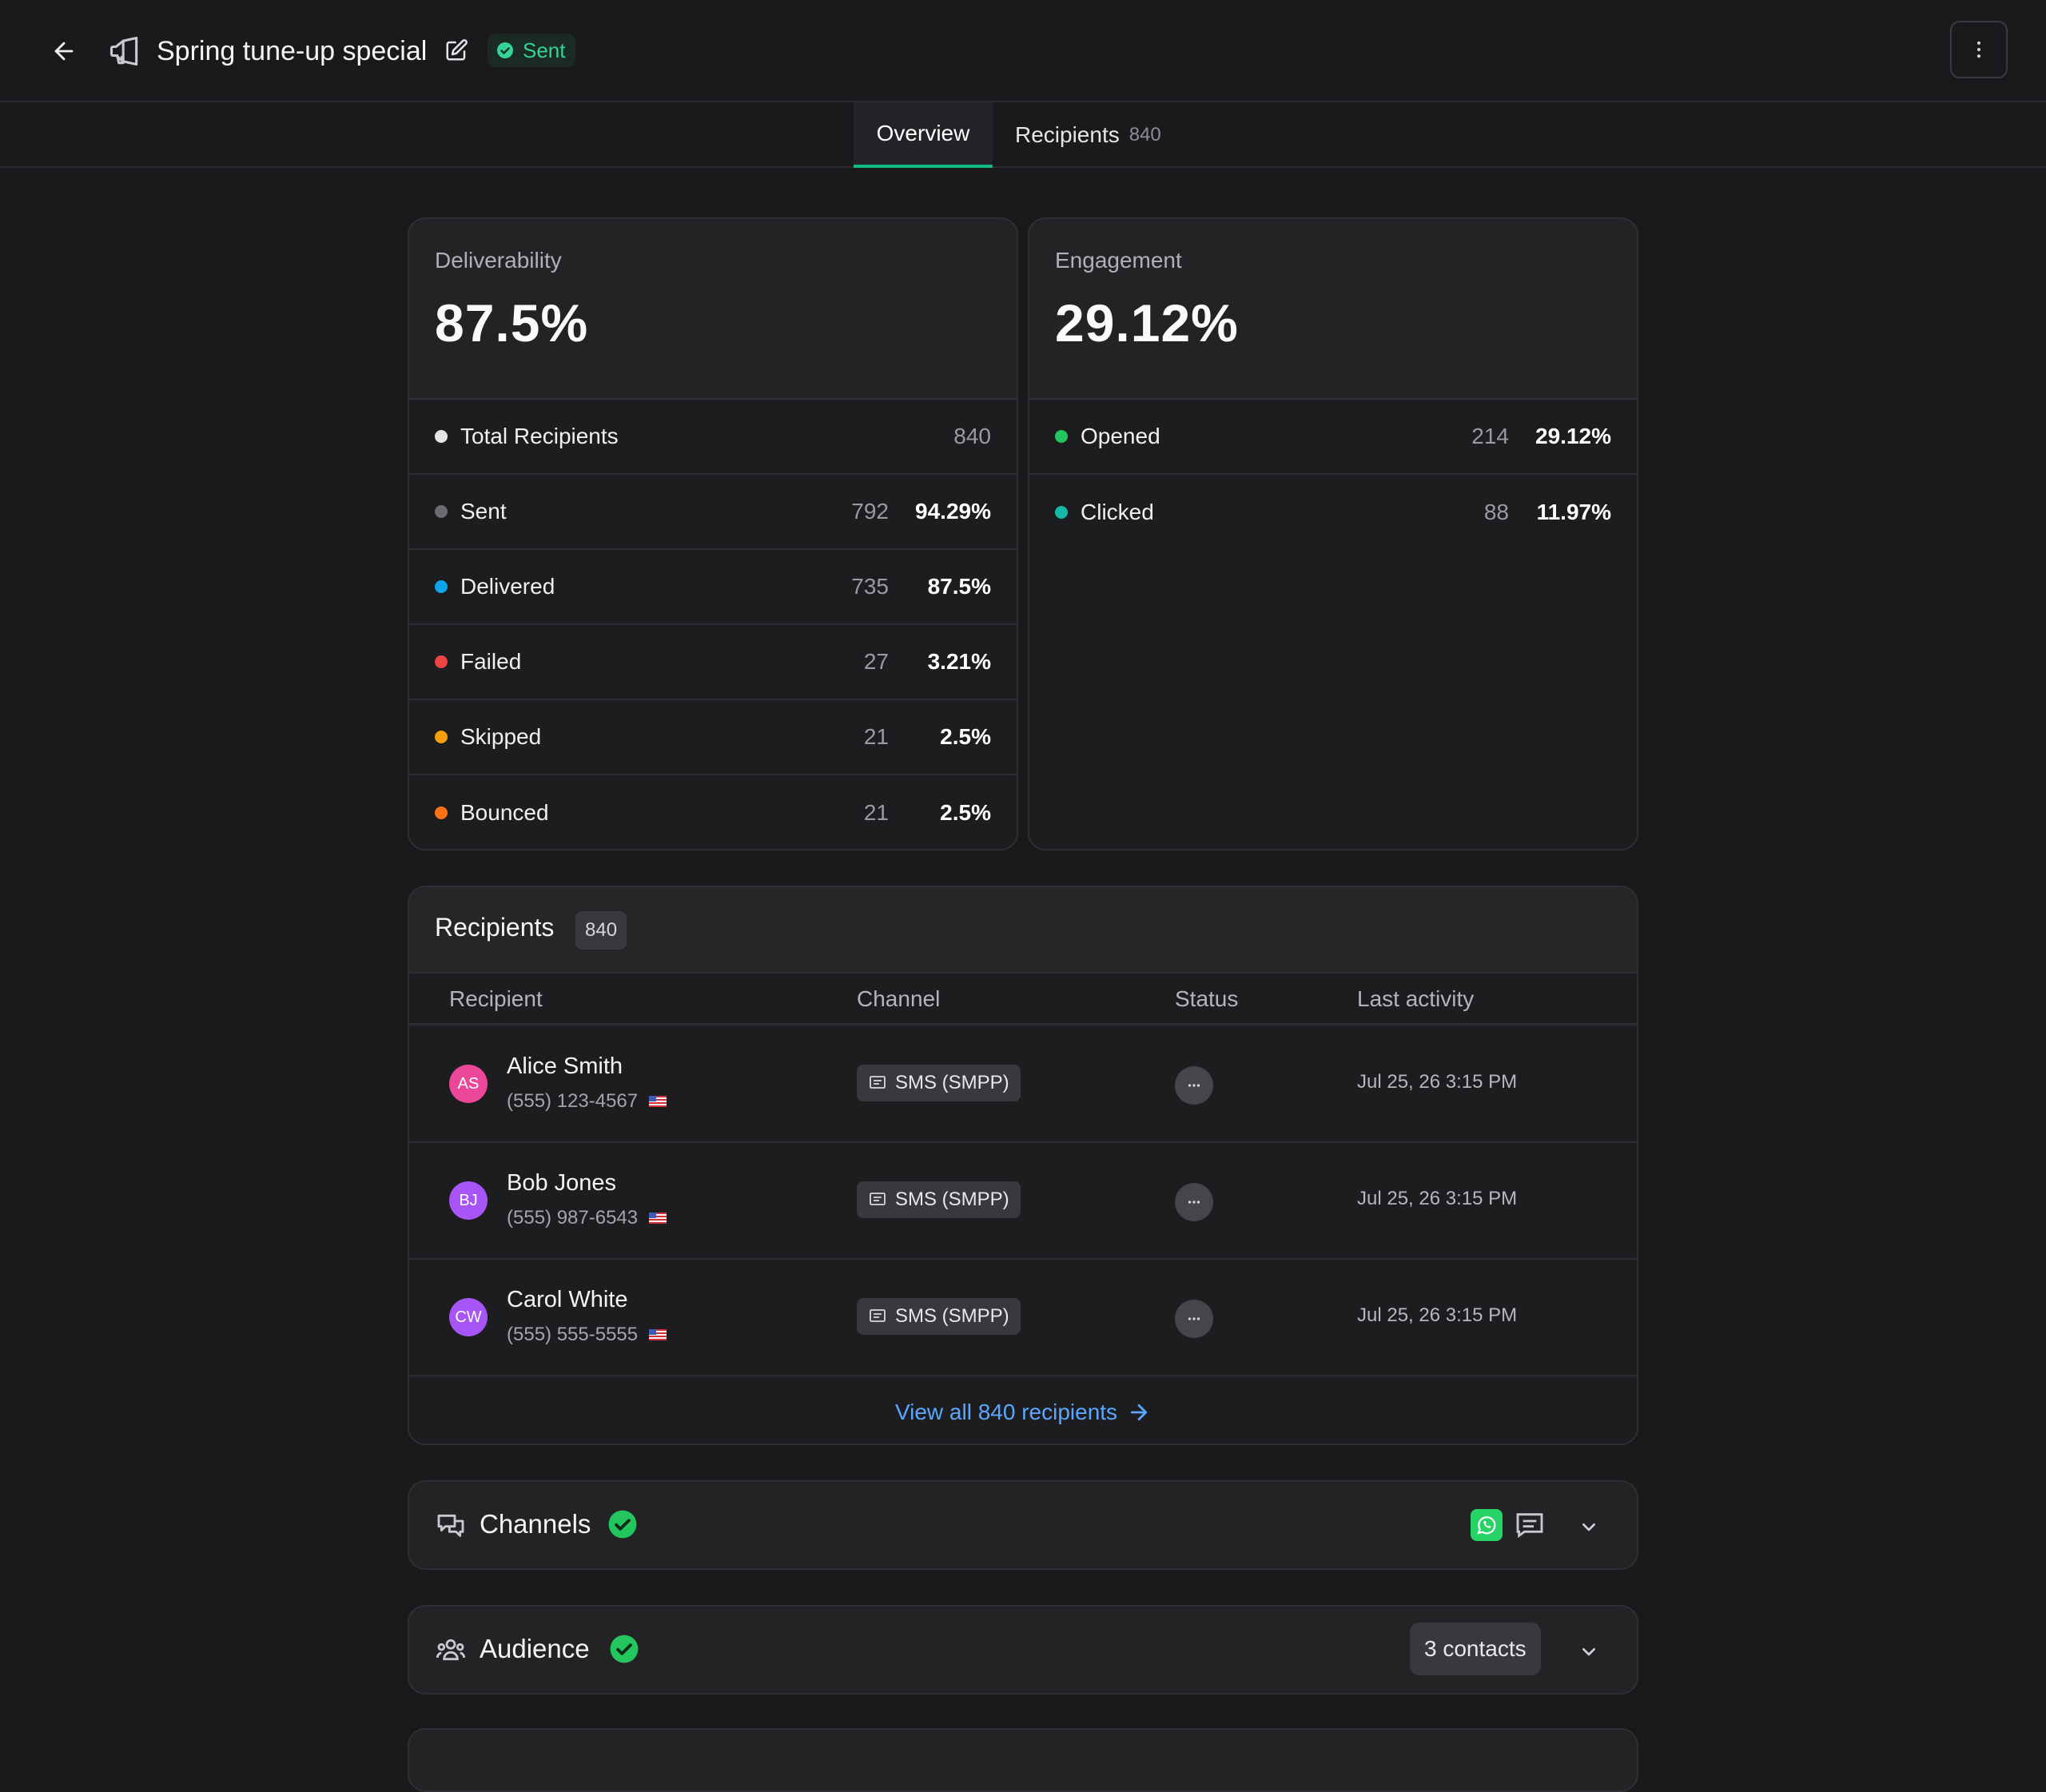 The image size is (2046, 1792). I want to click on column-header-status: Status, so click(1207, 998).